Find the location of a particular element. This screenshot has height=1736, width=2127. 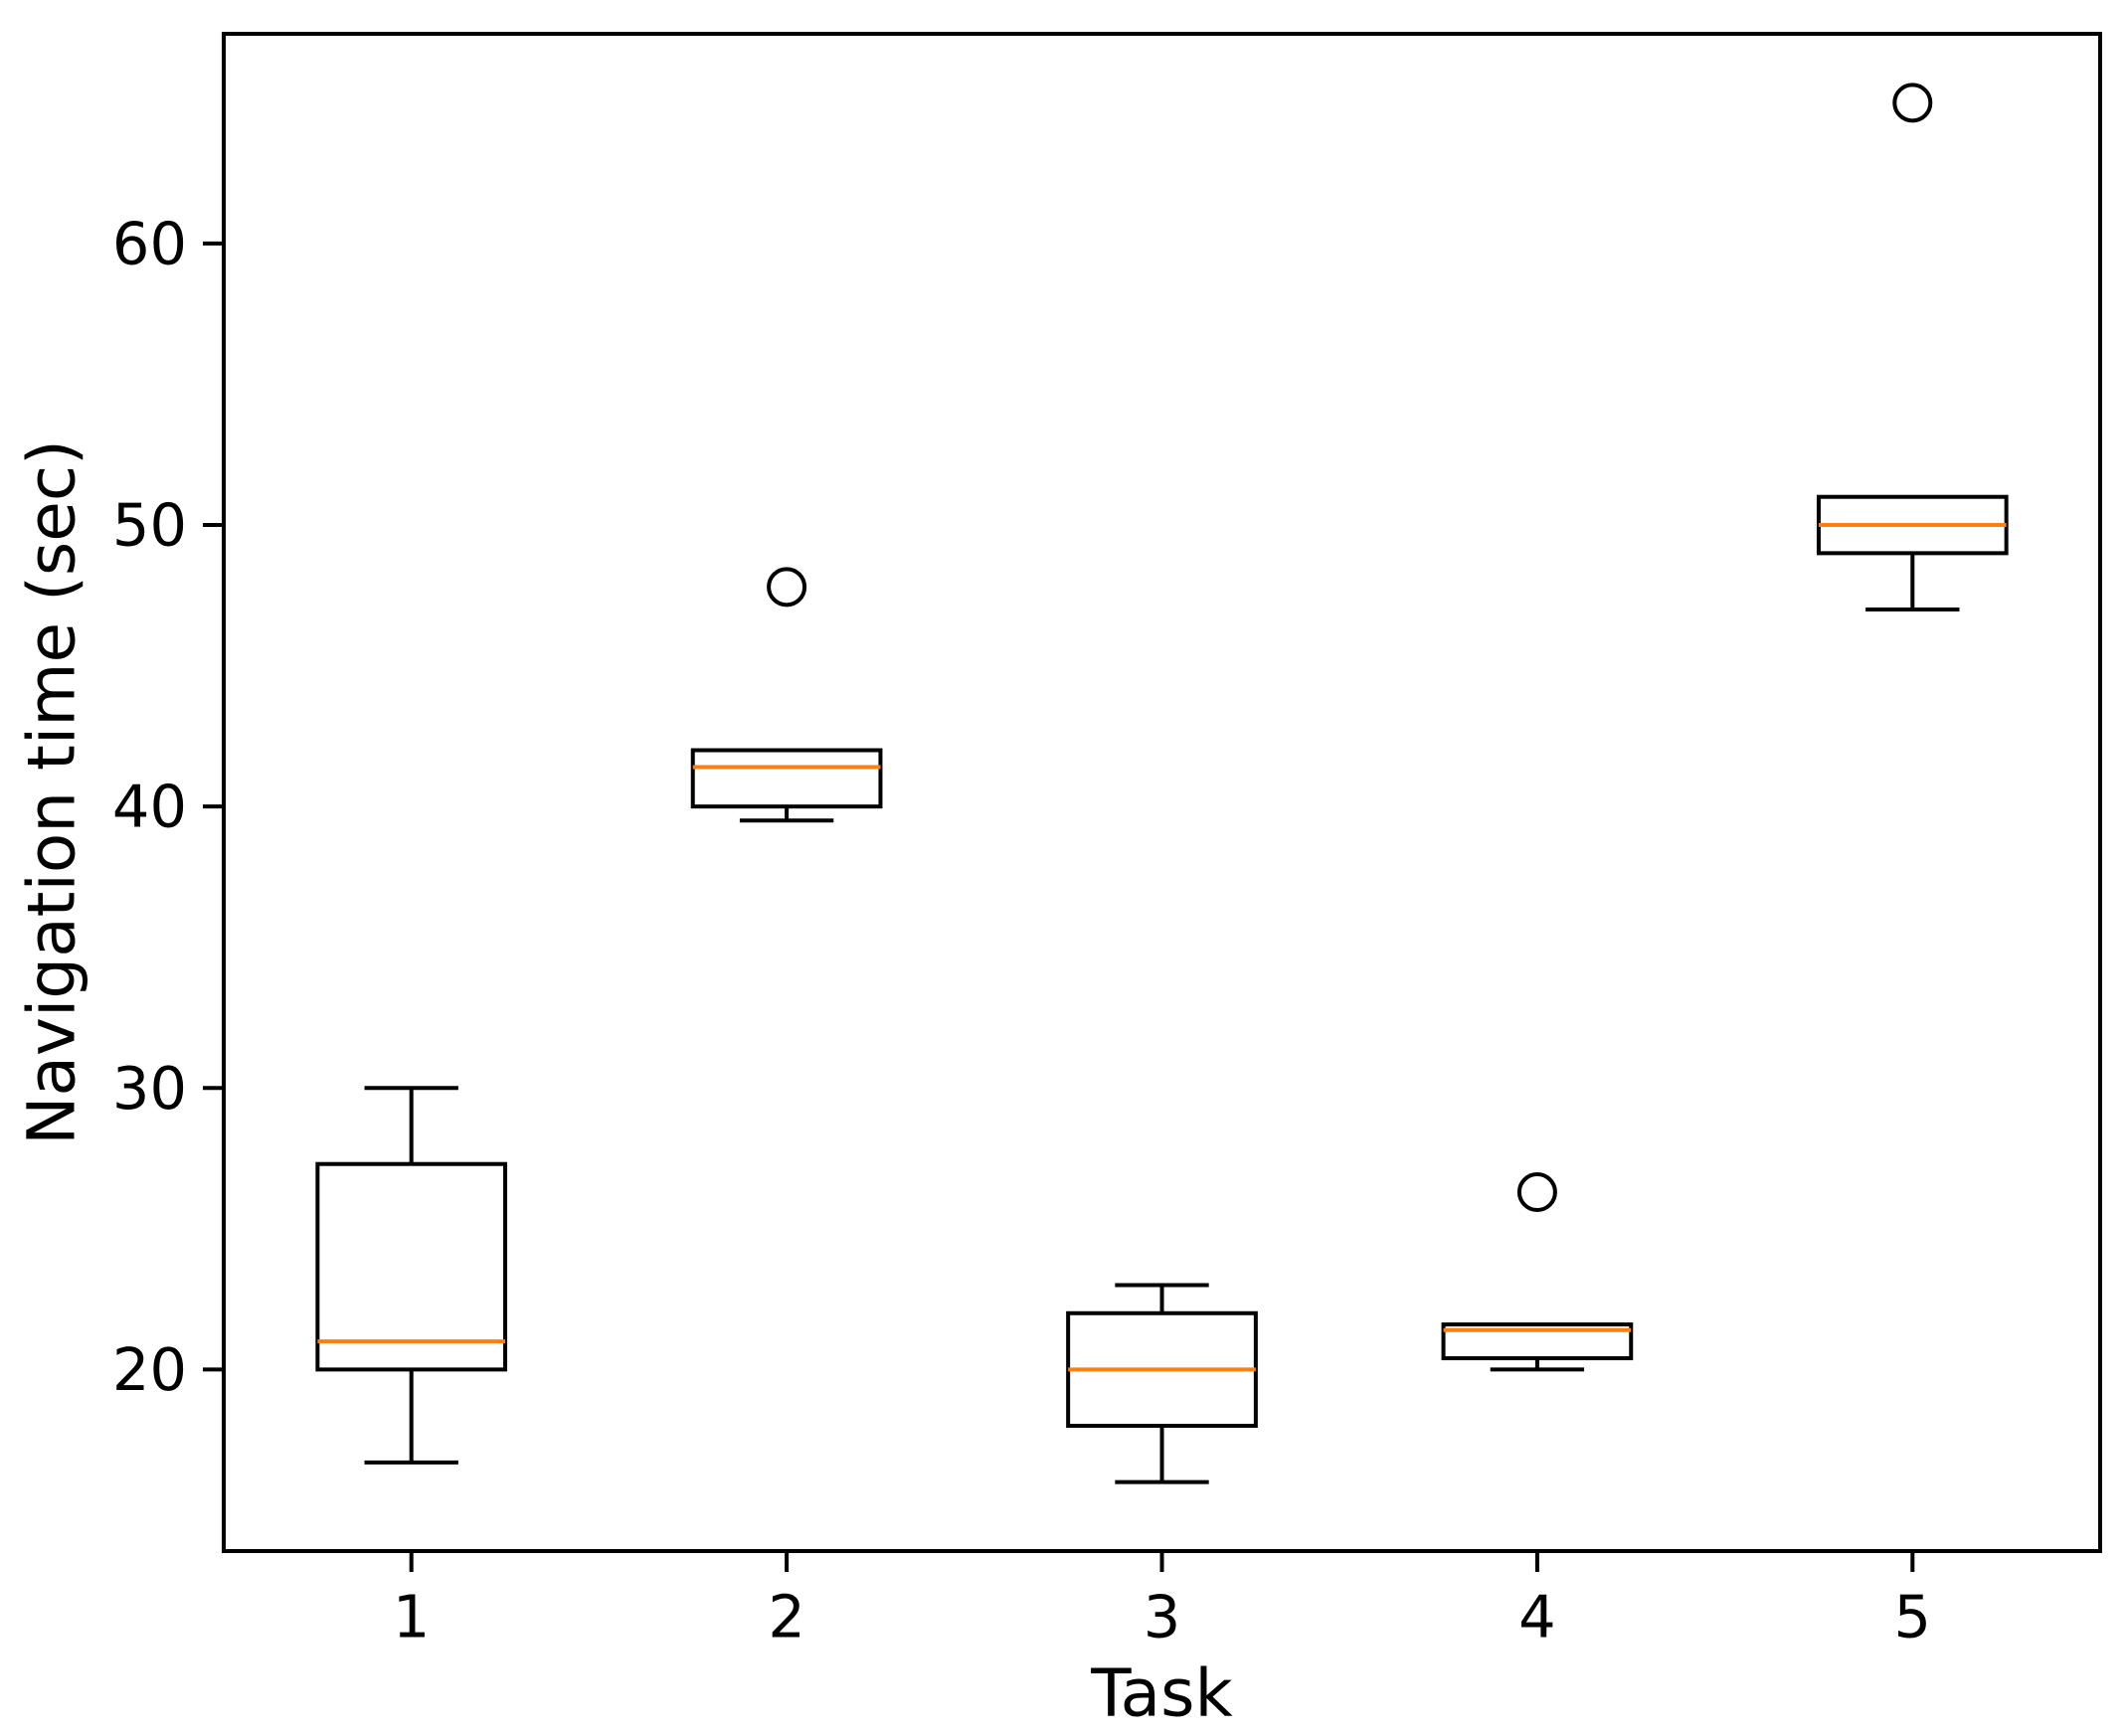

x-tick-label: 5 is located at coordinates (1913, 1617).